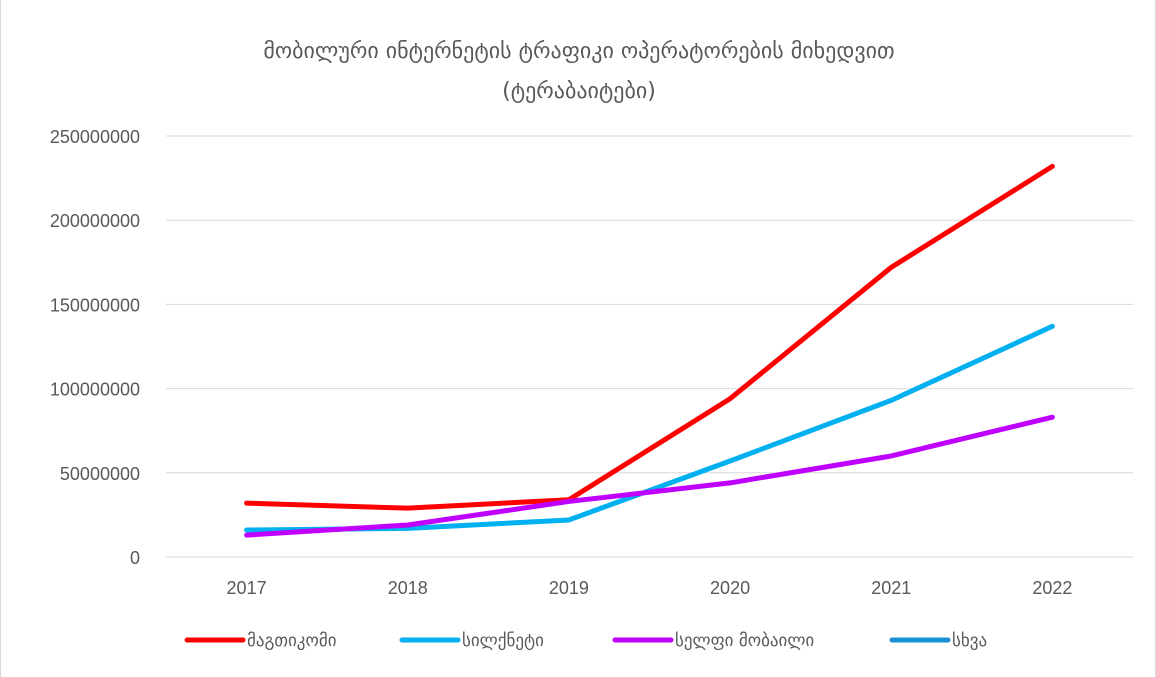 This screenshot has height=677, width=1156. Describe the element at coordinates (969, 641) in the screenshot. I see `legend-label-3: სხვა` at that location.